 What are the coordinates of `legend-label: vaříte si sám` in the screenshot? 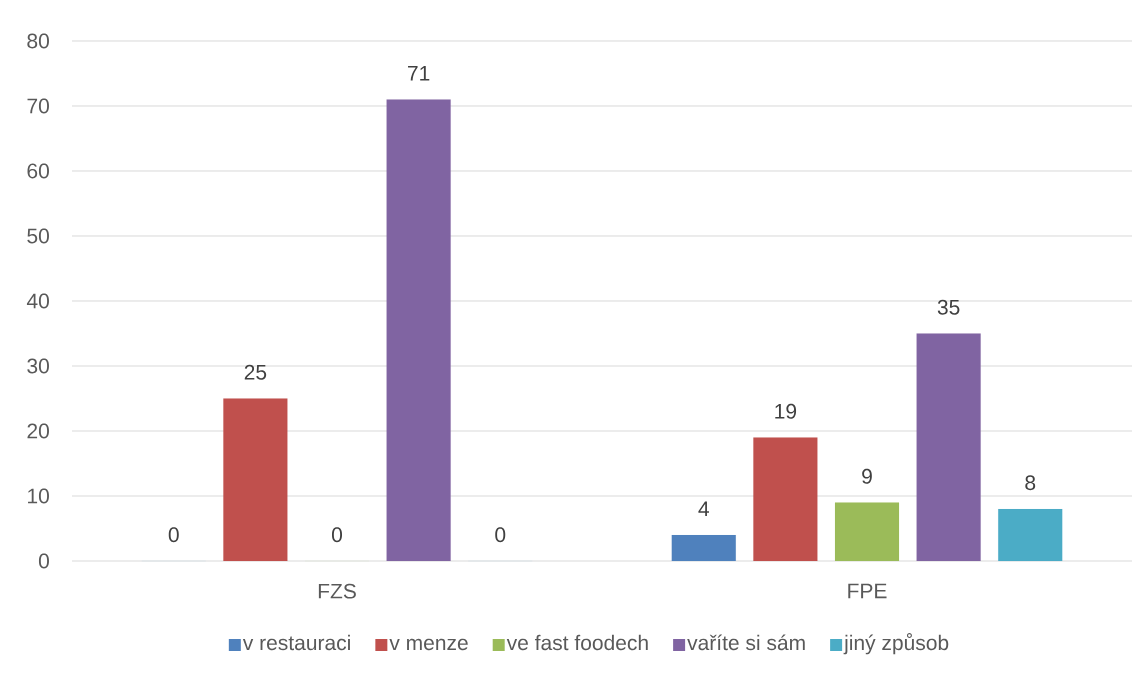 It's located at (746, 642).